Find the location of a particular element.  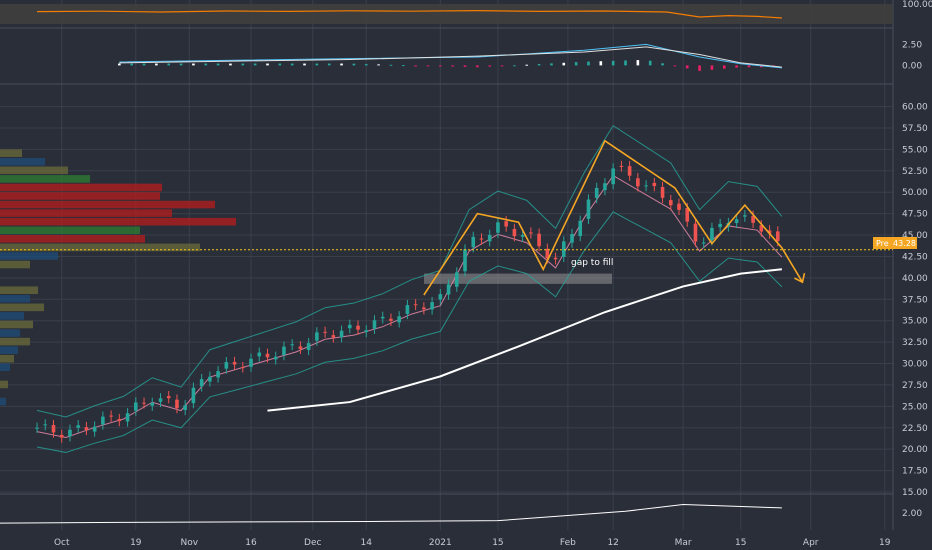

volume-indicator-panel is located at coordinates (391, 513).